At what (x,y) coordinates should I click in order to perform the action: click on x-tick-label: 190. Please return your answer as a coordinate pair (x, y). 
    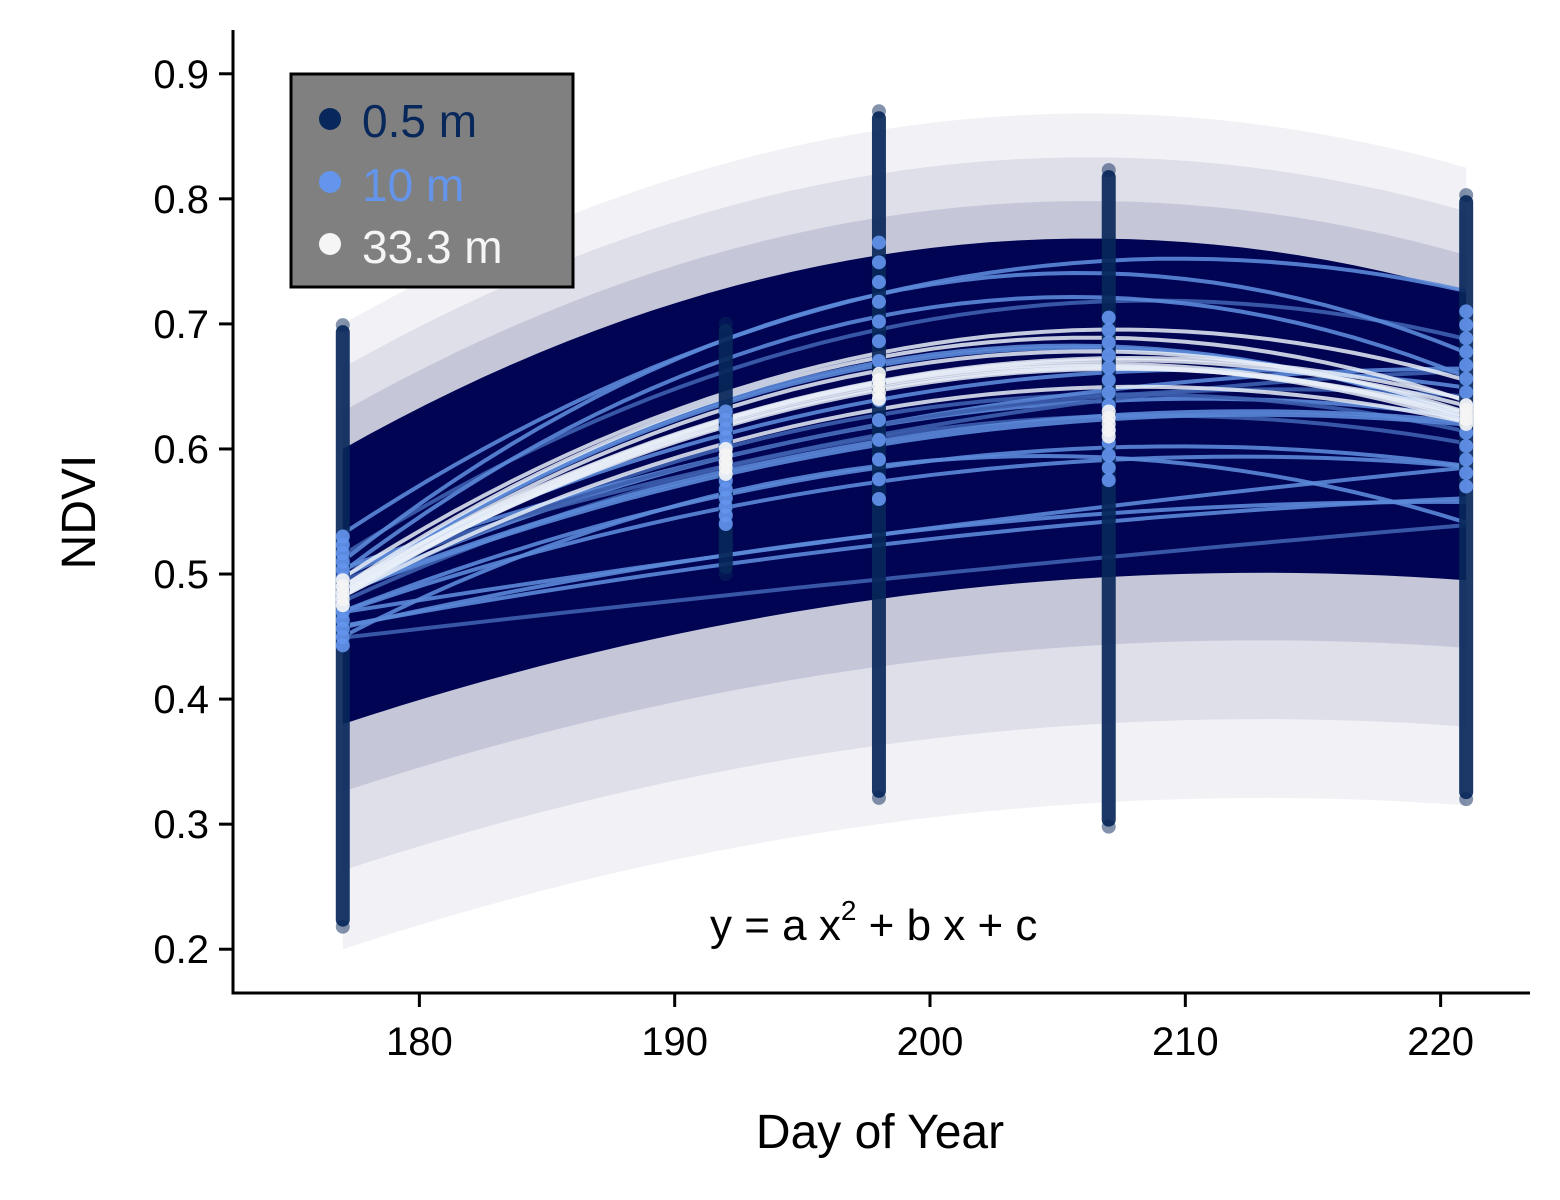
    Looking at the image, I should click on (674, 1042).